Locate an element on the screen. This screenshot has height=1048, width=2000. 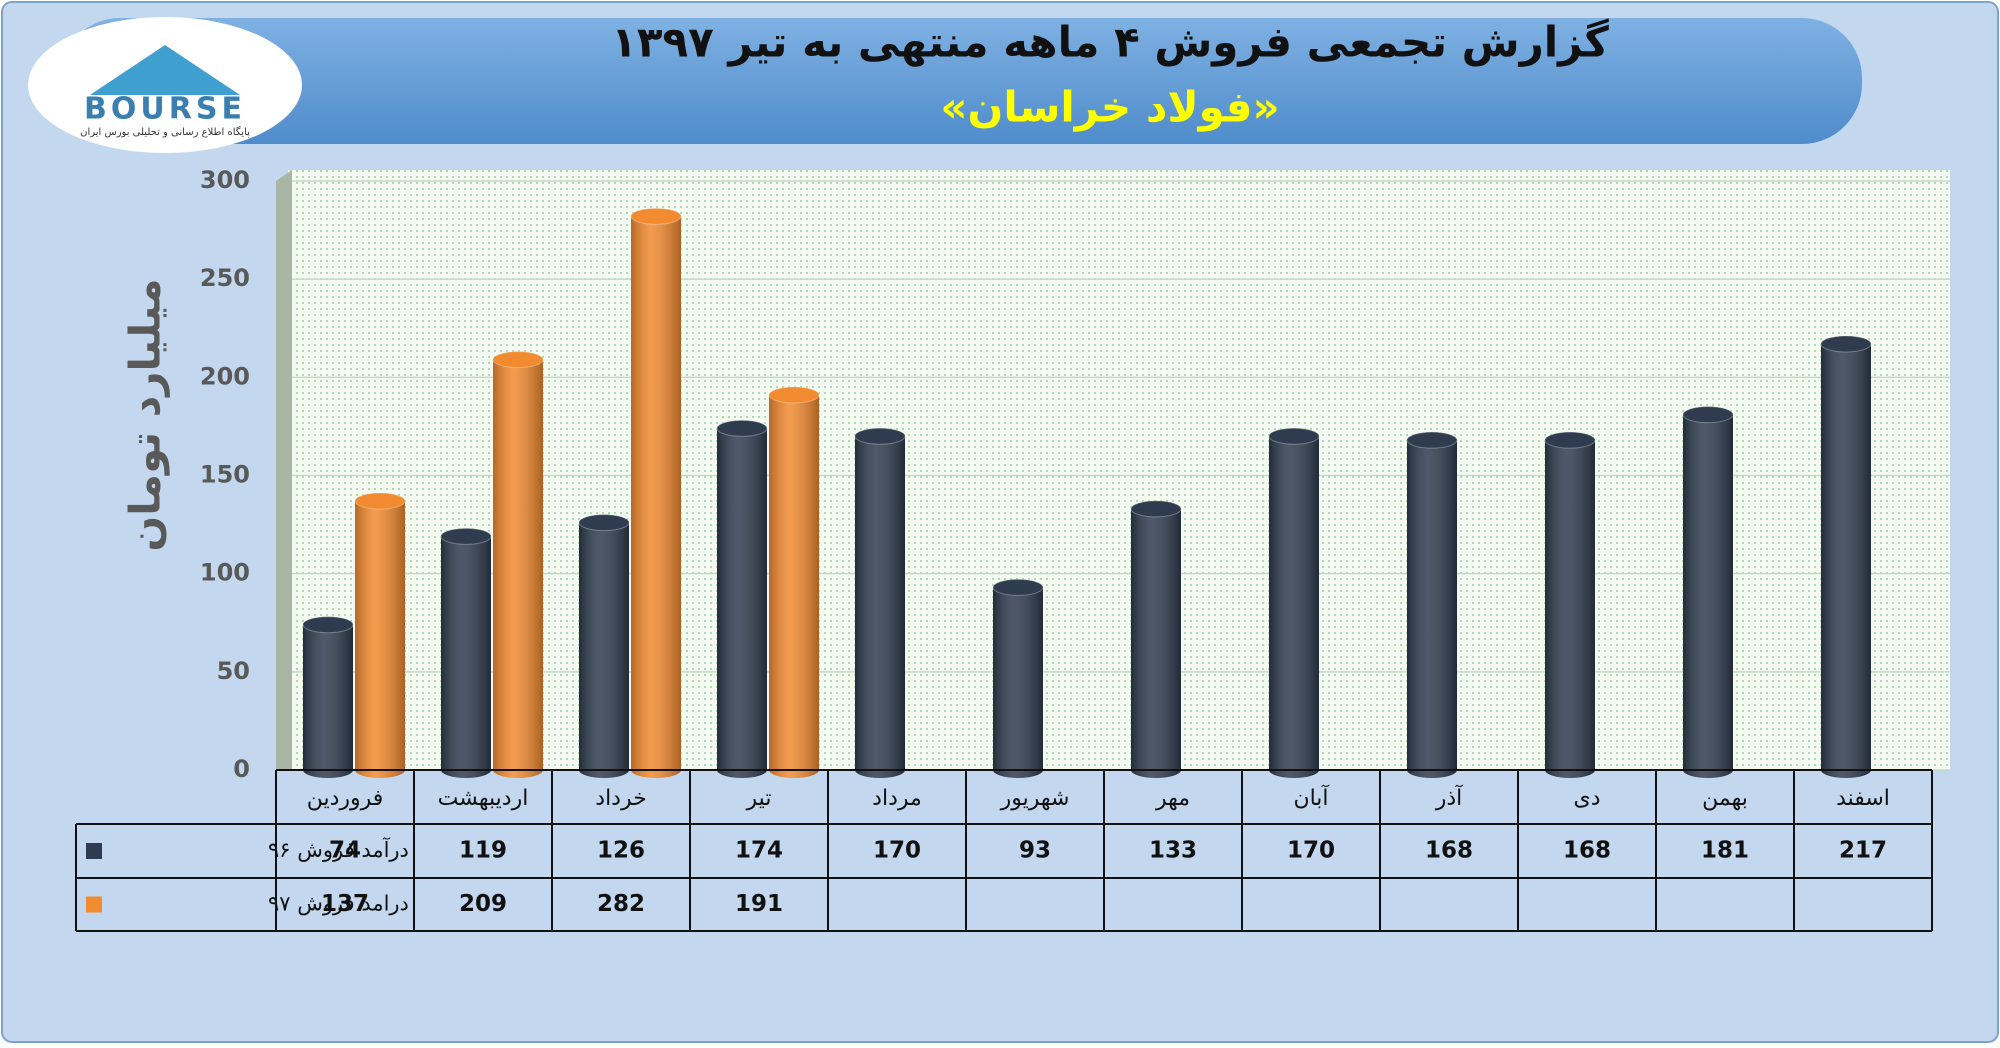
y-tick-label: 50 is located at coordinates (233, 671).